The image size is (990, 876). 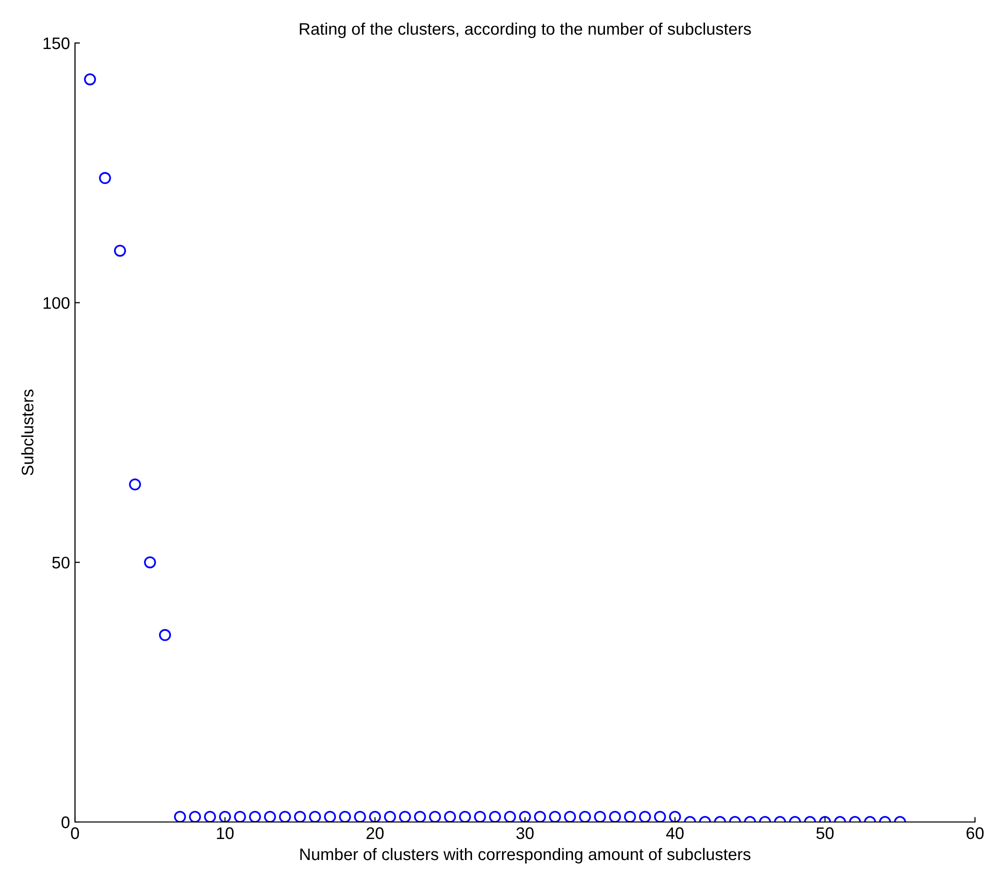 What do you see at coordinates (57, 43) in the screenshot?
I see `y-tick-label: 150` at bounding box center [57, 43].